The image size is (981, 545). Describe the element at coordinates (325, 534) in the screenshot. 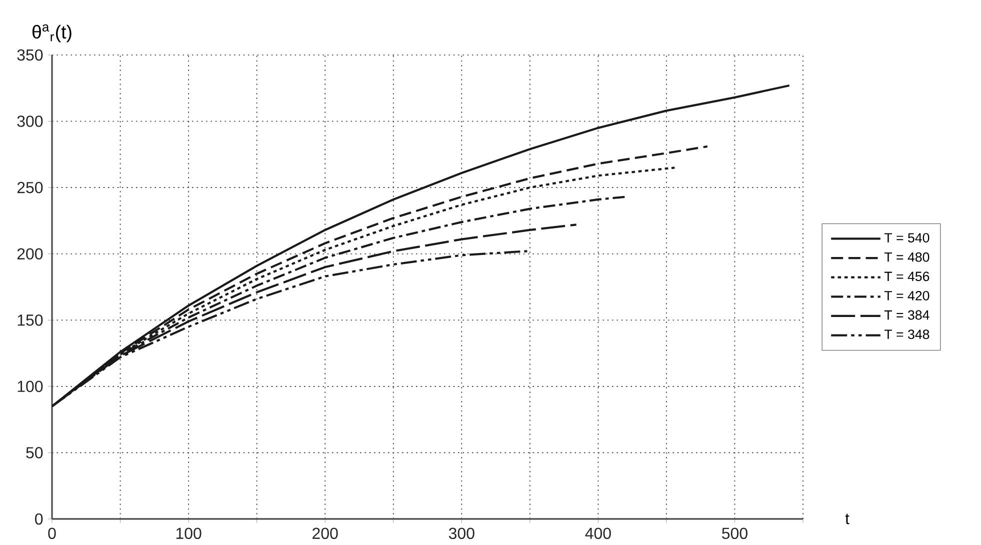

I see `x-tick-label: 200` at that location.